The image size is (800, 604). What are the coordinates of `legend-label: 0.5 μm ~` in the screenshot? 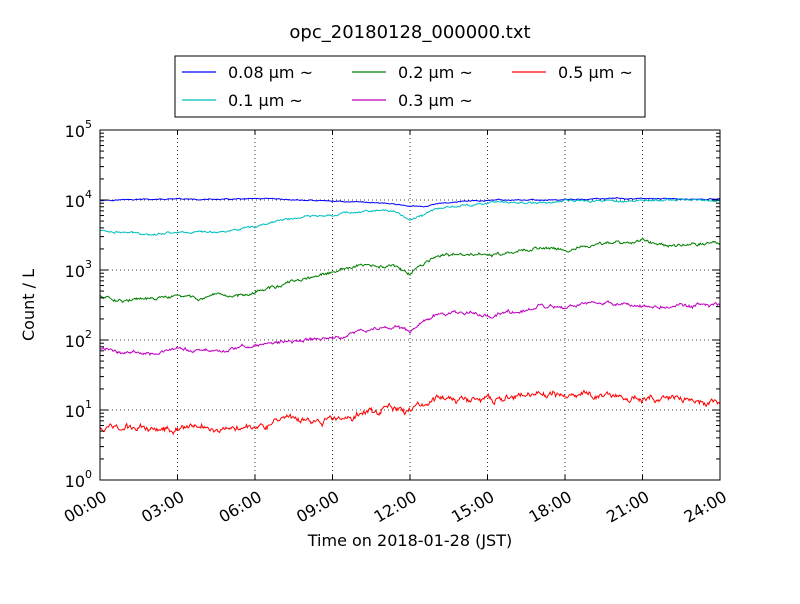 It's located at (595, 72).